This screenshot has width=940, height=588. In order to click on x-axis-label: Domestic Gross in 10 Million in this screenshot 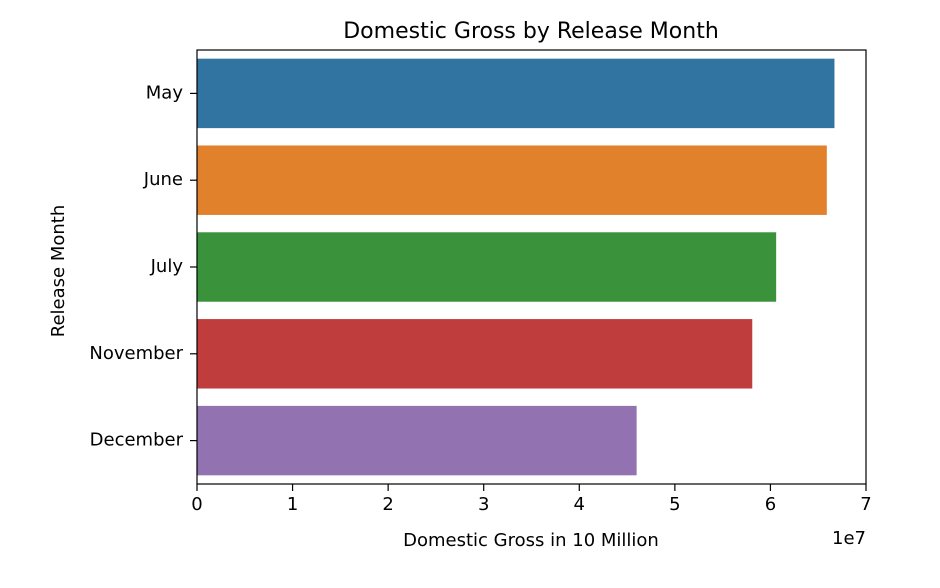, I will do `click(531, 540)`.